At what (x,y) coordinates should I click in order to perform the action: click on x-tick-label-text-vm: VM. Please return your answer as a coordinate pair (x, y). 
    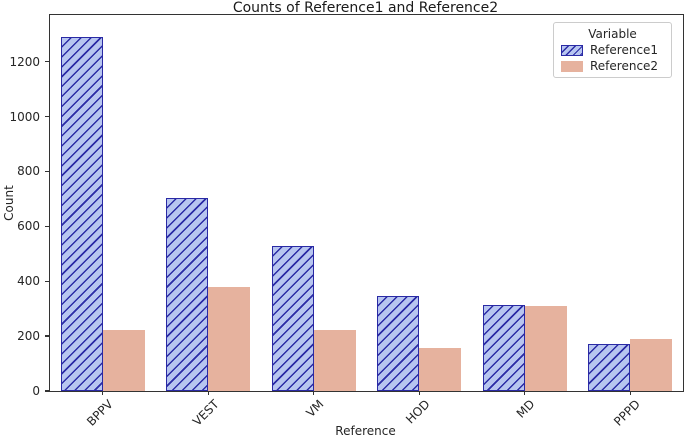
    Looking at the image, I should click on (315, 409).